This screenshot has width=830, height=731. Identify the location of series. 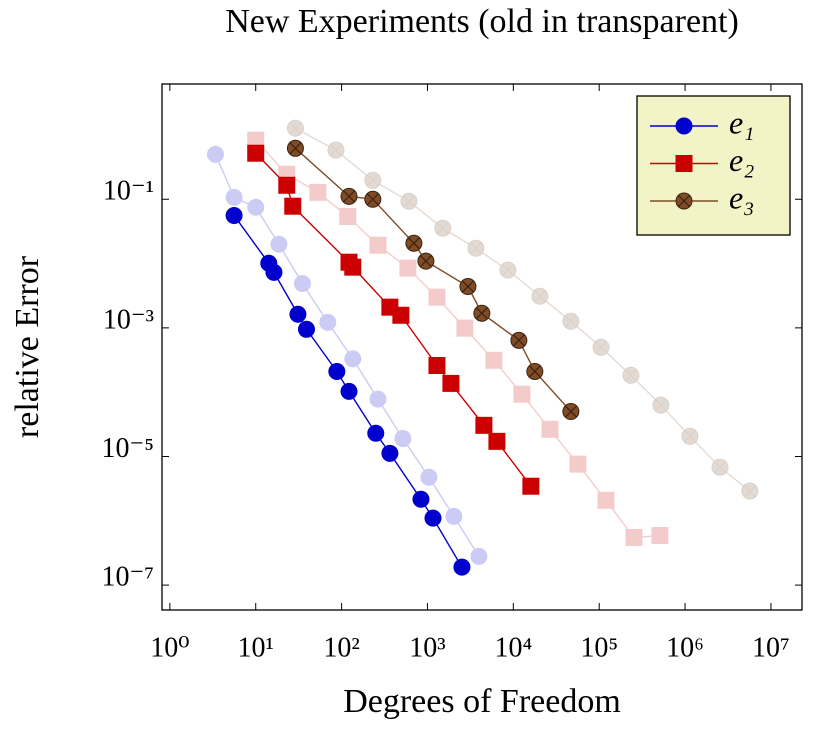
(433, 280).